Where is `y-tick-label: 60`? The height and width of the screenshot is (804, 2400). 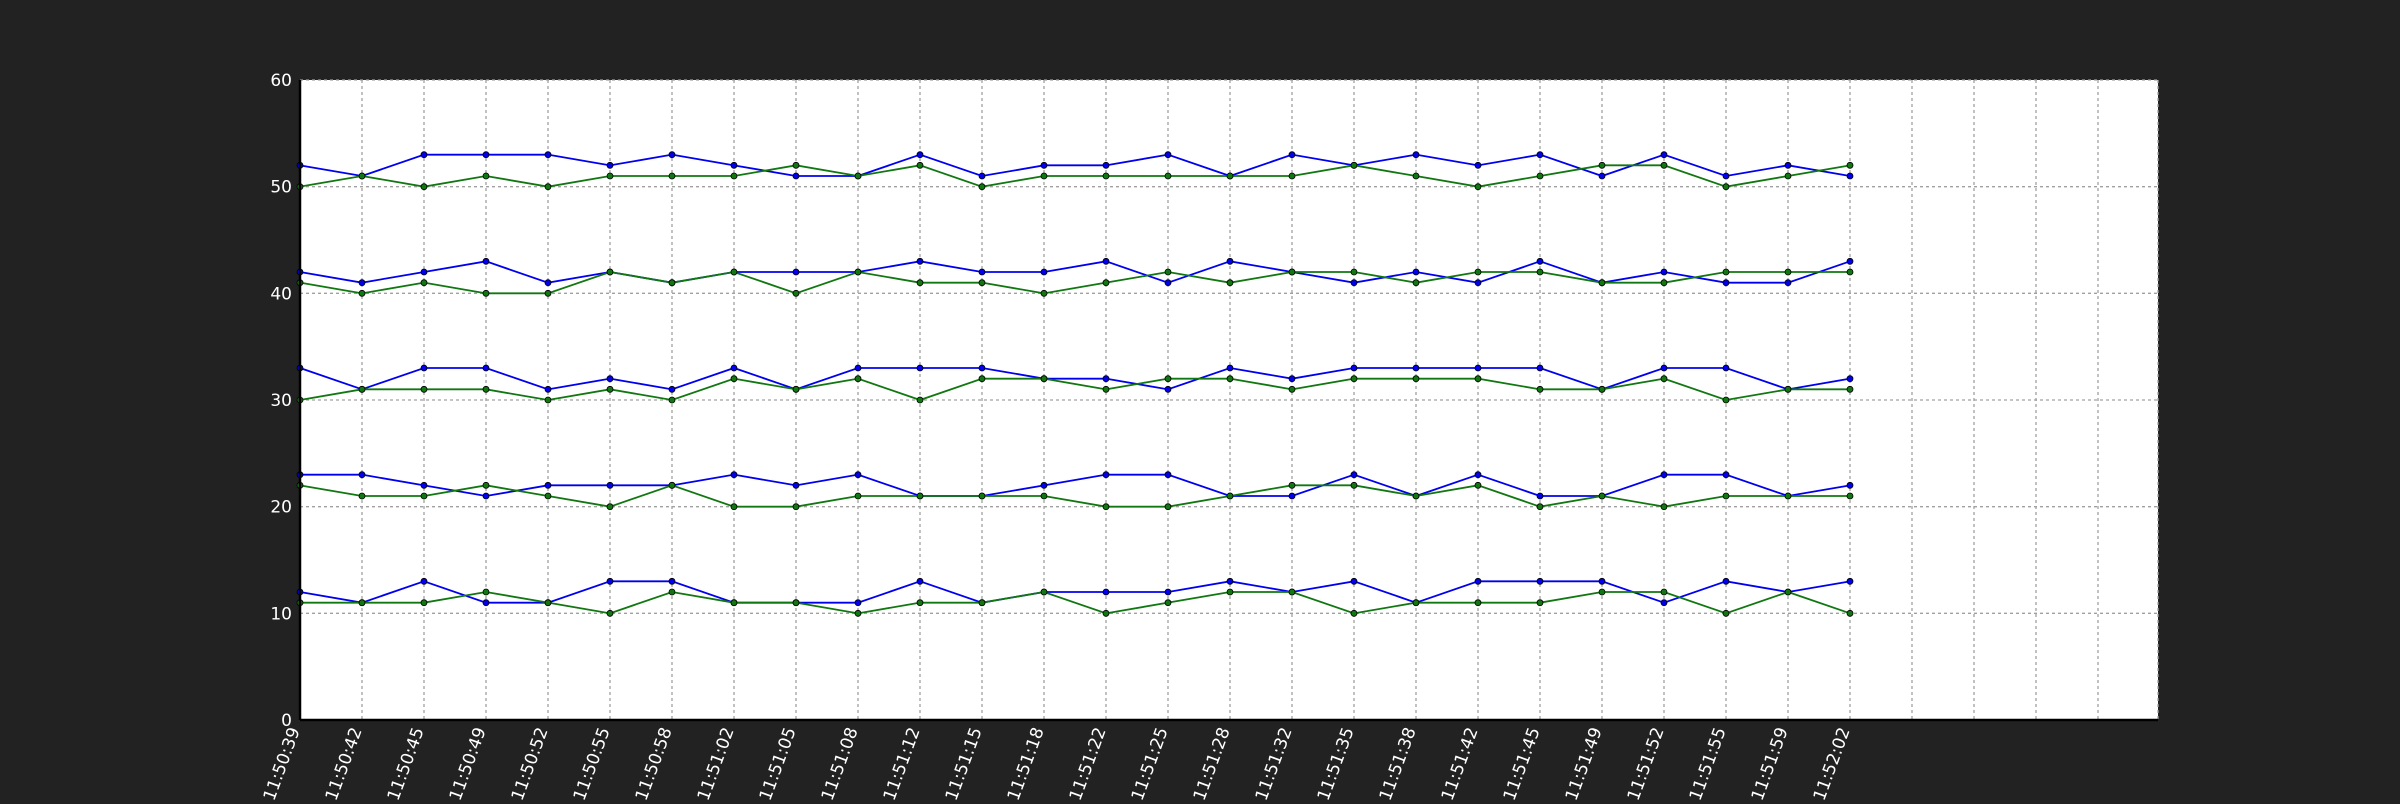
y-tick-label: 60 is located at coordinates (281, 81).